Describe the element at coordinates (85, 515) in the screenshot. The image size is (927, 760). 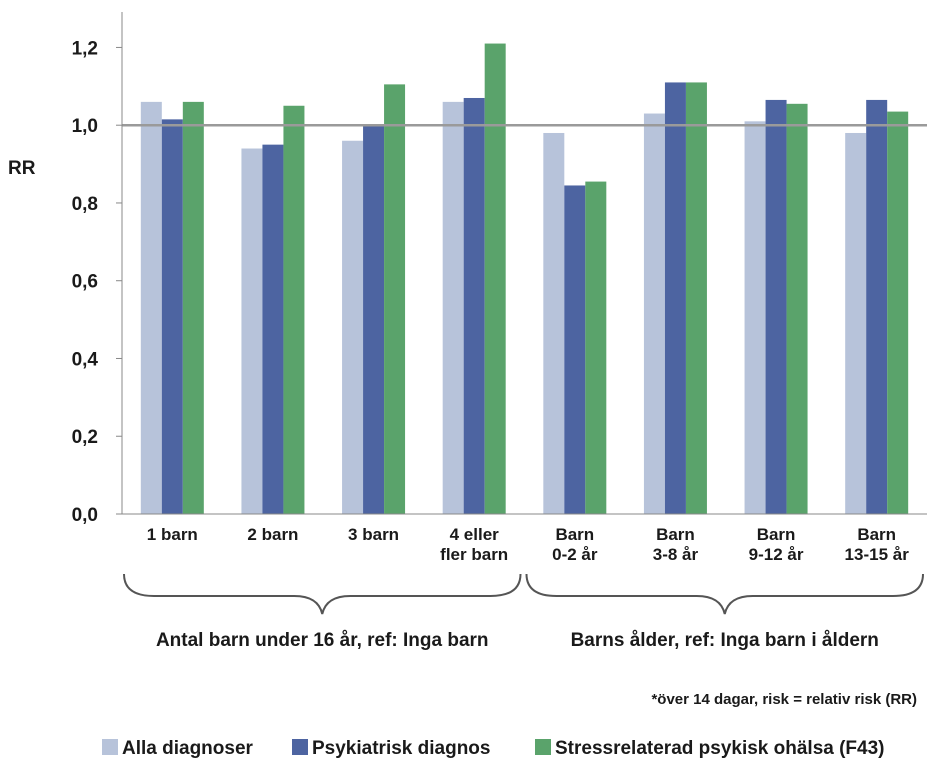
I see `y-tick-label: 0,0` at that location.